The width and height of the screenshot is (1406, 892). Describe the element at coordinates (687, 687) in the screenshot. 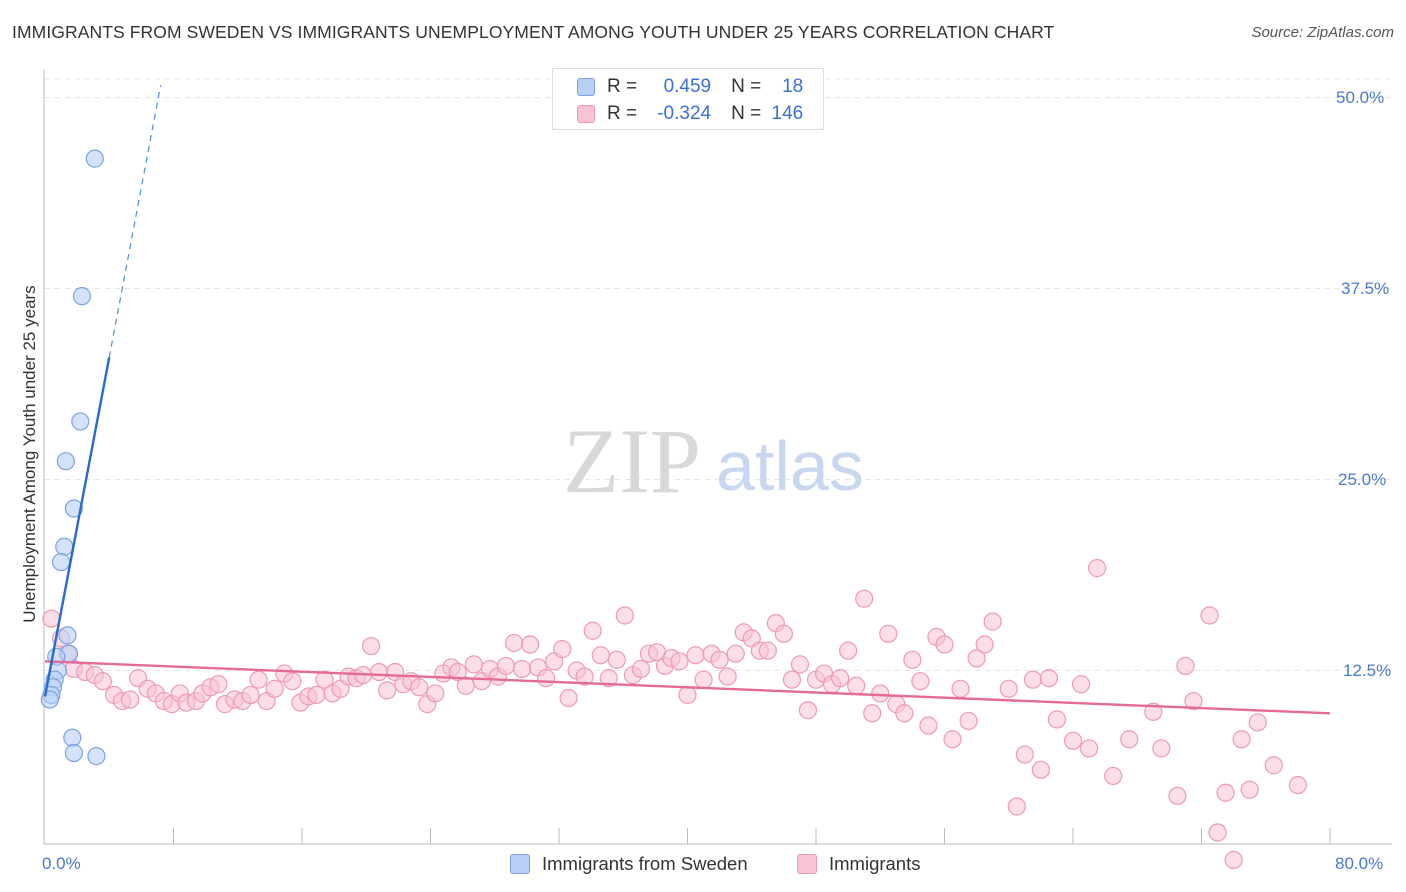

I see `immigrants-trend-line` at that location.